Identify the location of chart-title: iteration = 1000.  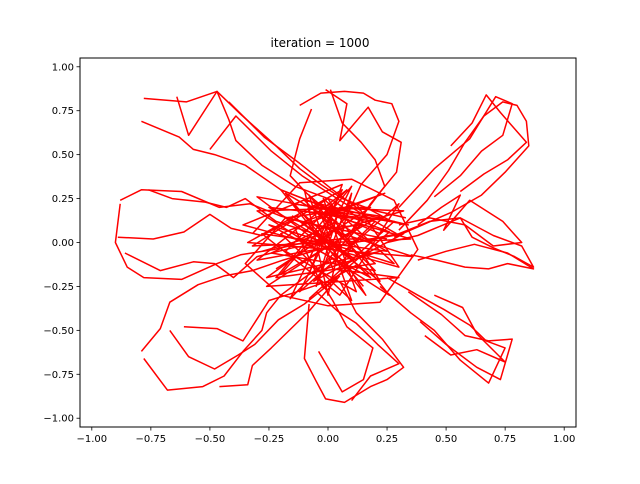
(320, 43).